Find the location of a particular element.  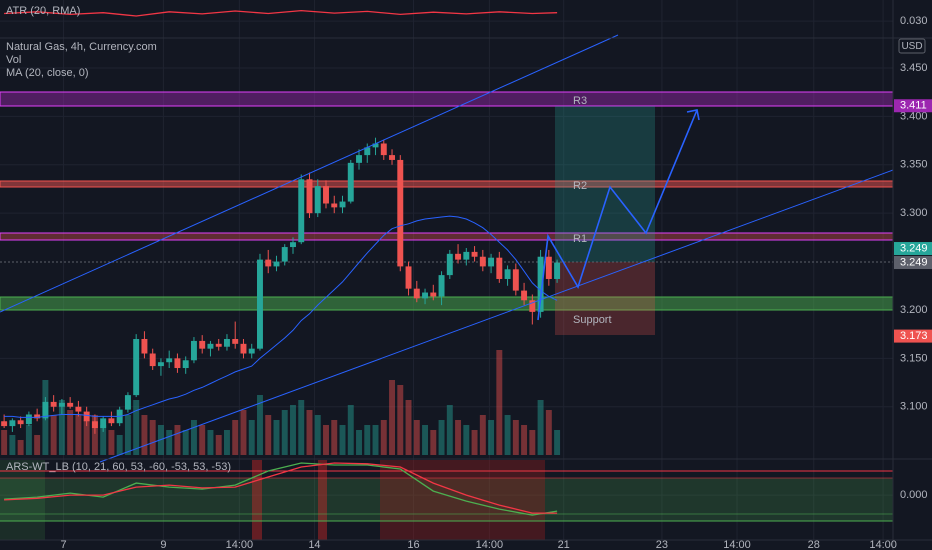

zone-label: R2 is located at coordinates (580, 186).